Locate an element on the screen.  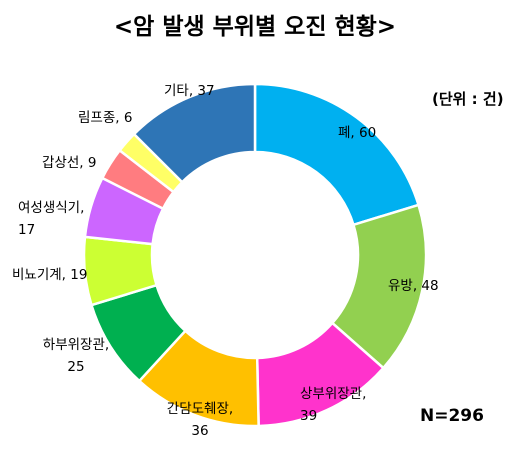
slice-4-label: 간담도췌장, 36 is located at coordinates (200, 420).